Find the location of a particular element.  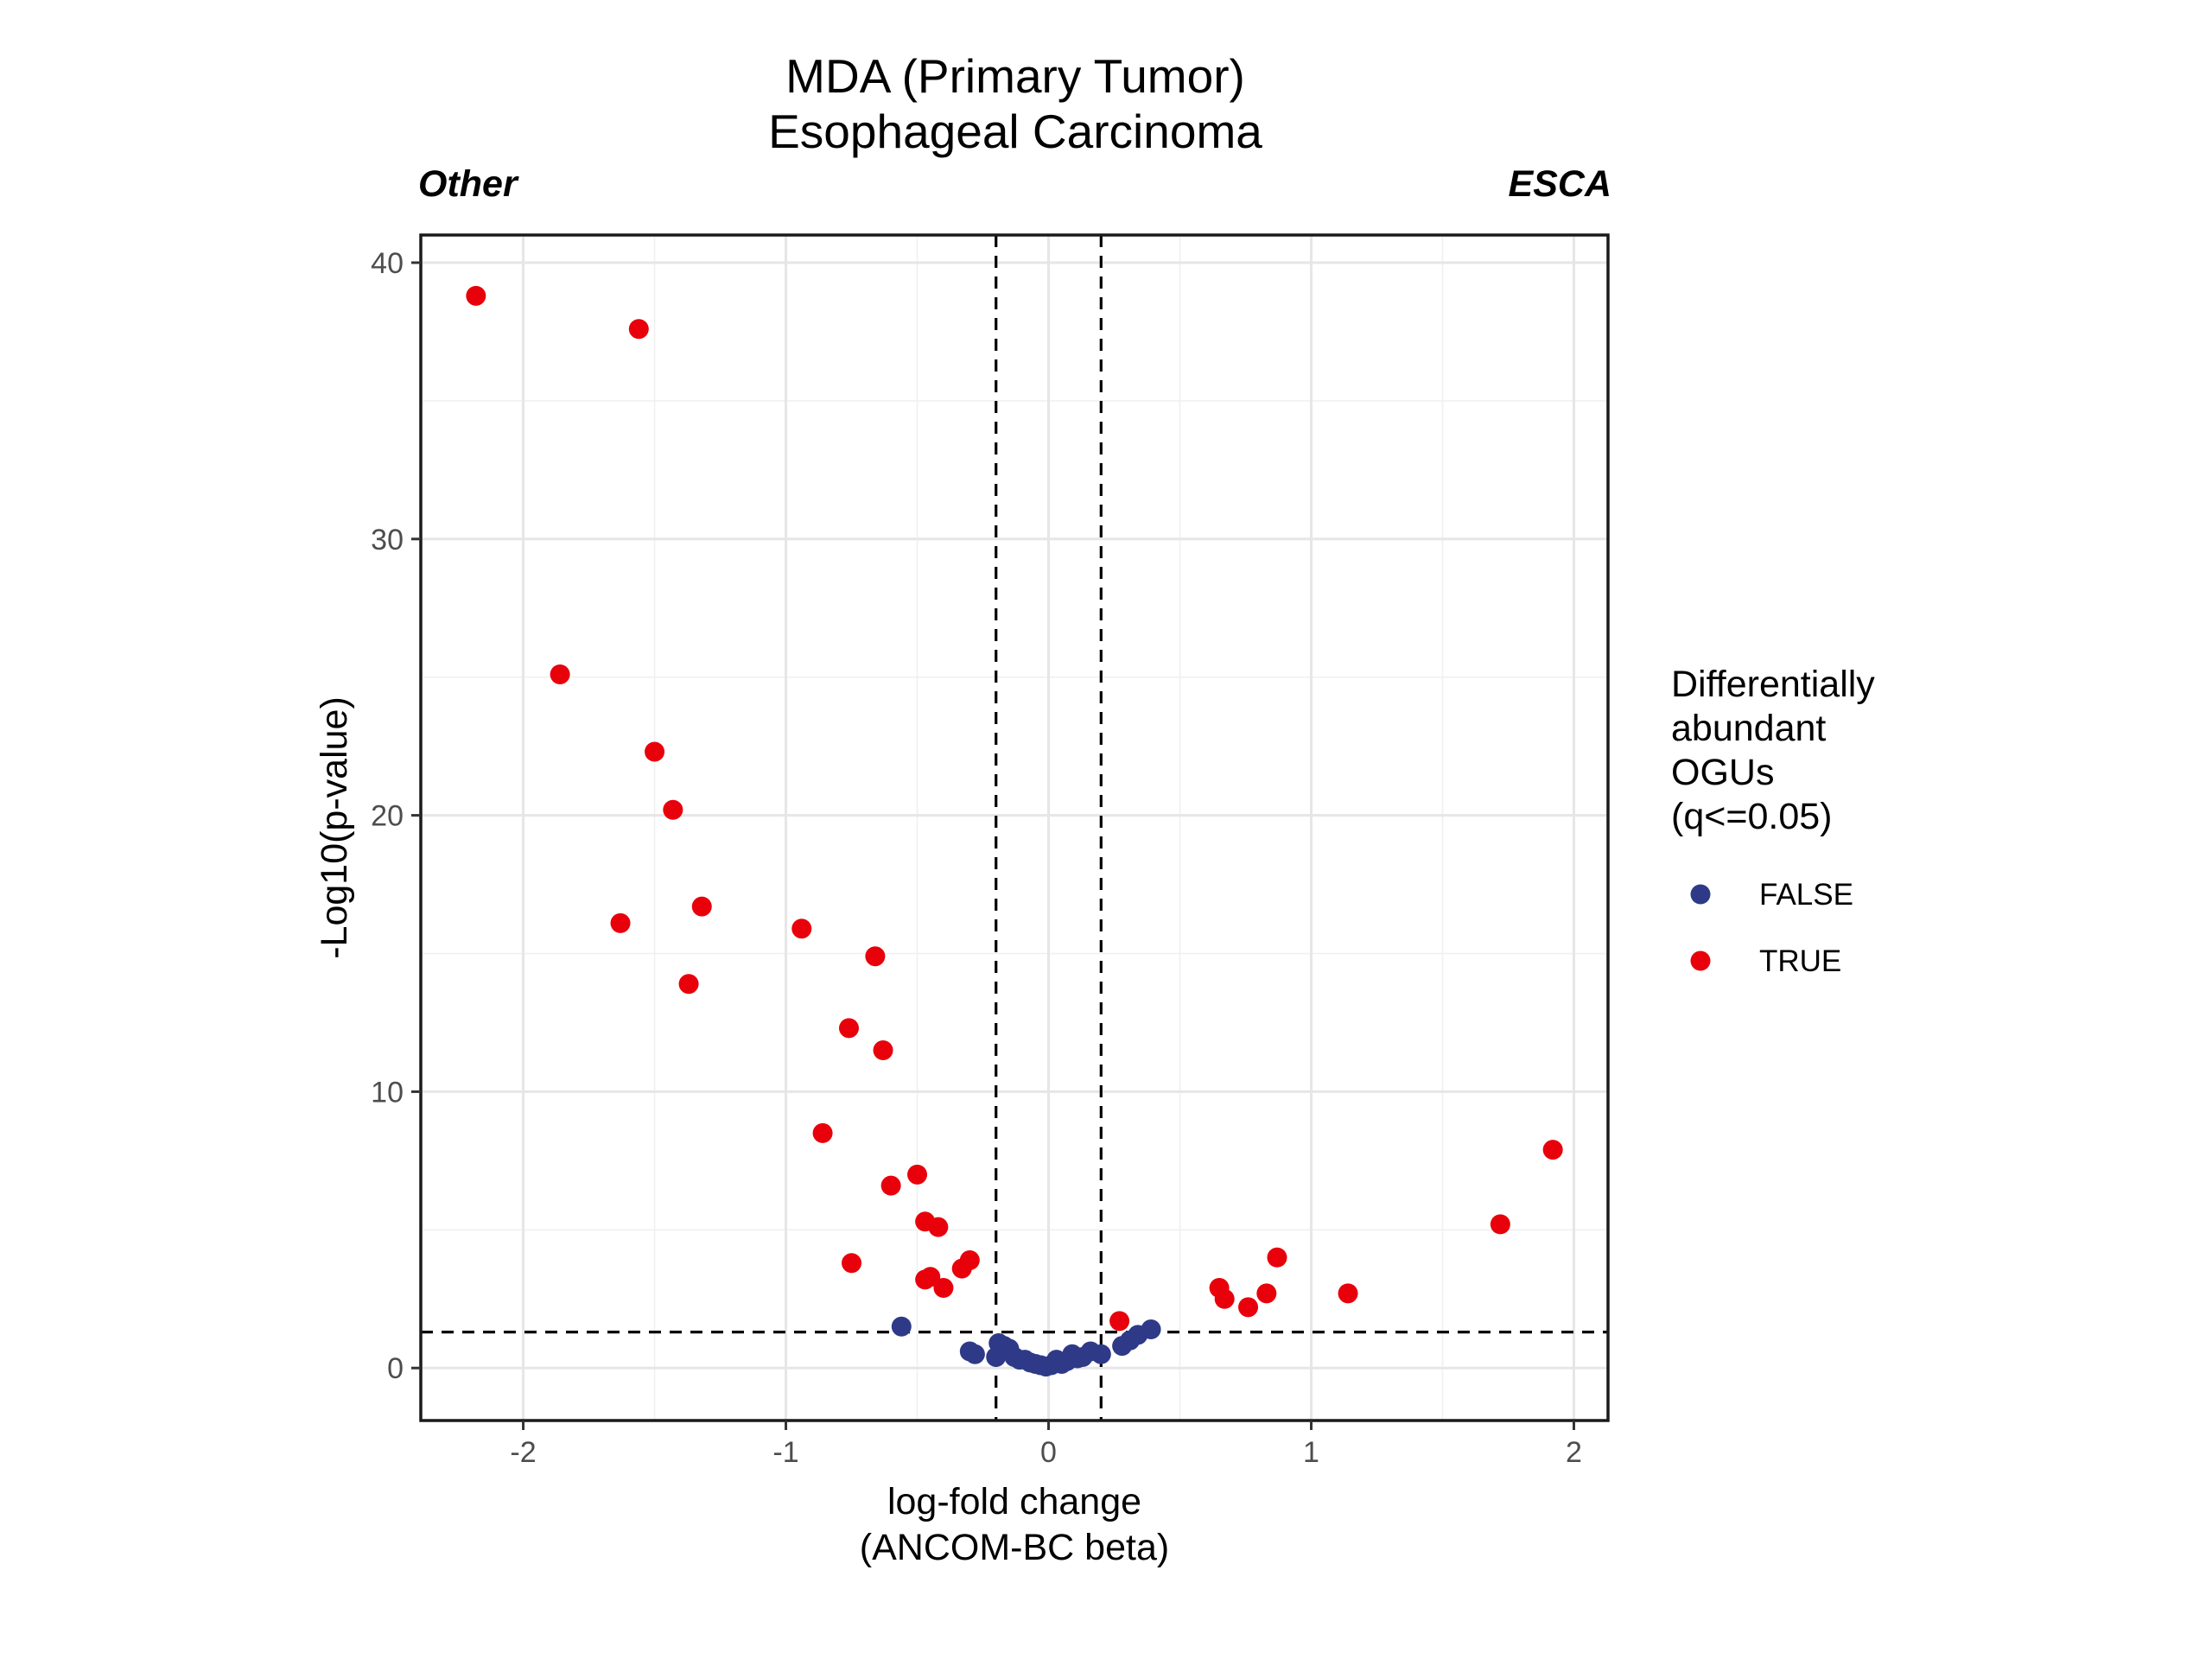

x-tick-label: -2 is located at coordinates (523, 1452).